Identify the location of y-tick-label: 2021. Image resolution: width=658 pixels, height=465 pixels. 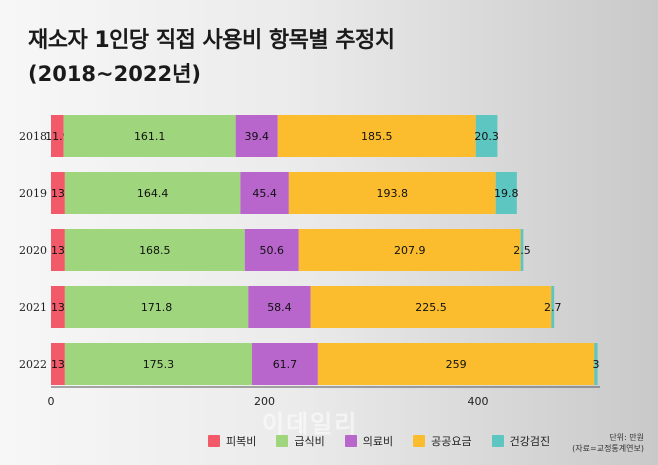
(33, 307).